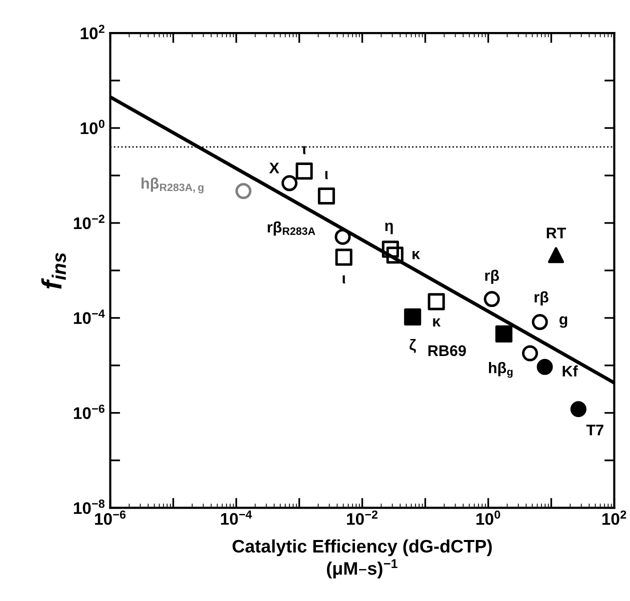 The height and width of the screenshot is (601, 630). Describe the element at coordinates (92, 127) in the screenshot. I see `y-tick-label: 10$^{0}$` at that location.